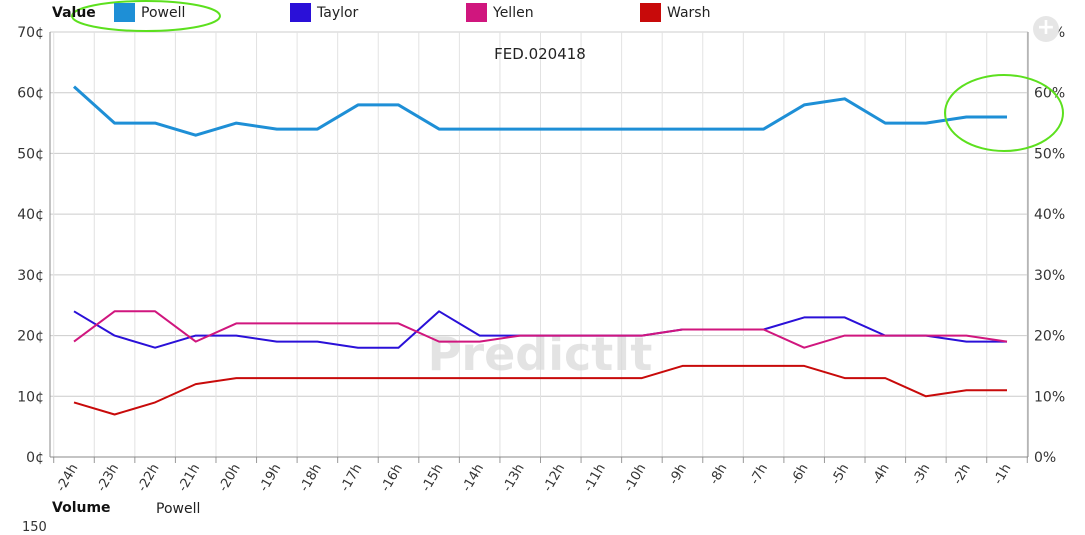 This screenshot has width=1085, height=535. I want to click on series-line-yellen, so click(540, 329).